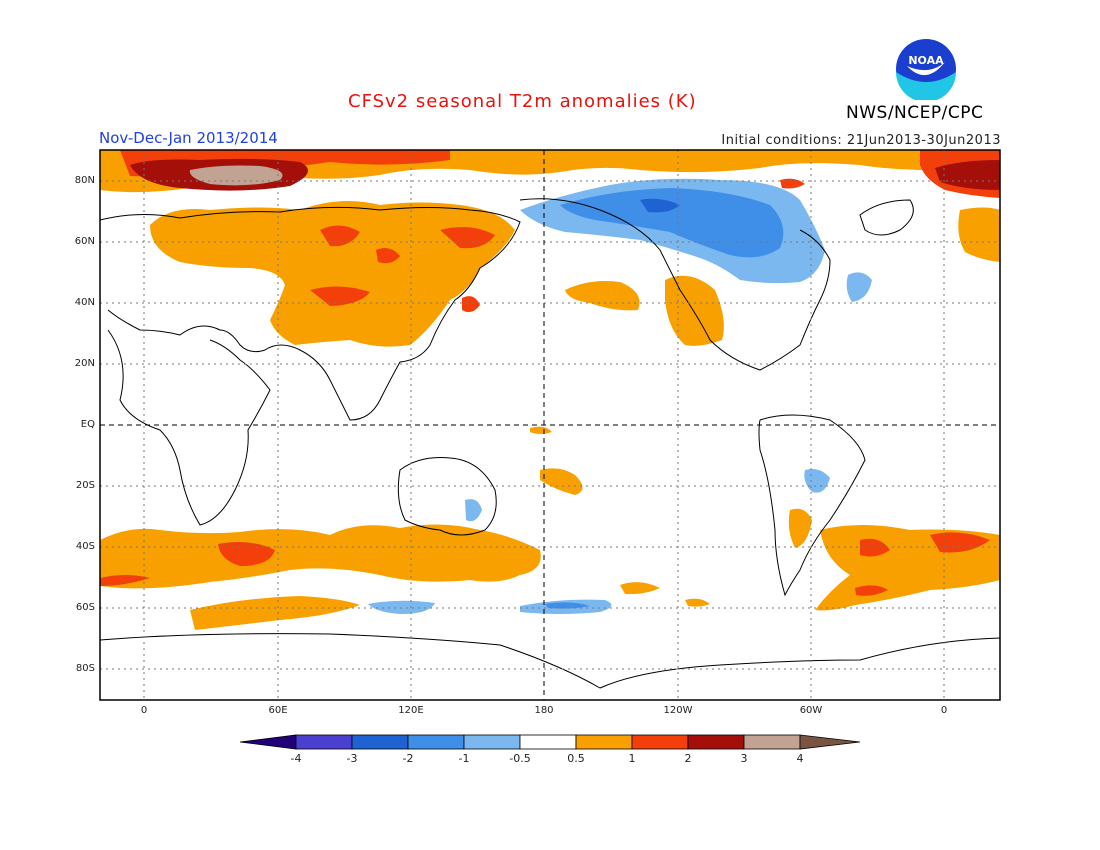 Image resolution: width=1100 pixels, height=850 pixels. I want to click on colorbar-label: -2, so click(408, 758).